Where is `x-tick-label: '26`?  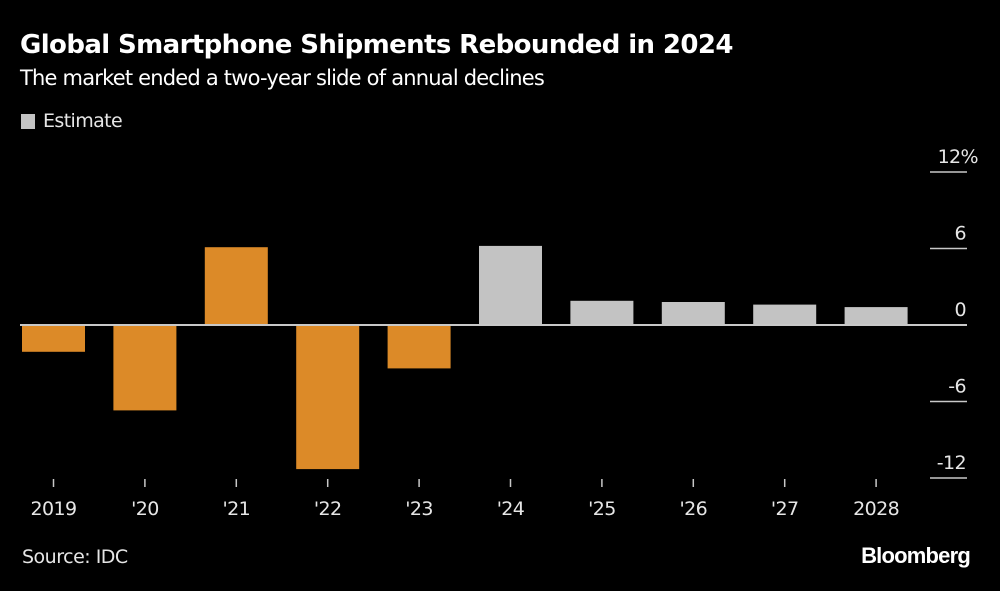
x-tick-label: '26 is located at coordinates (693, 509).